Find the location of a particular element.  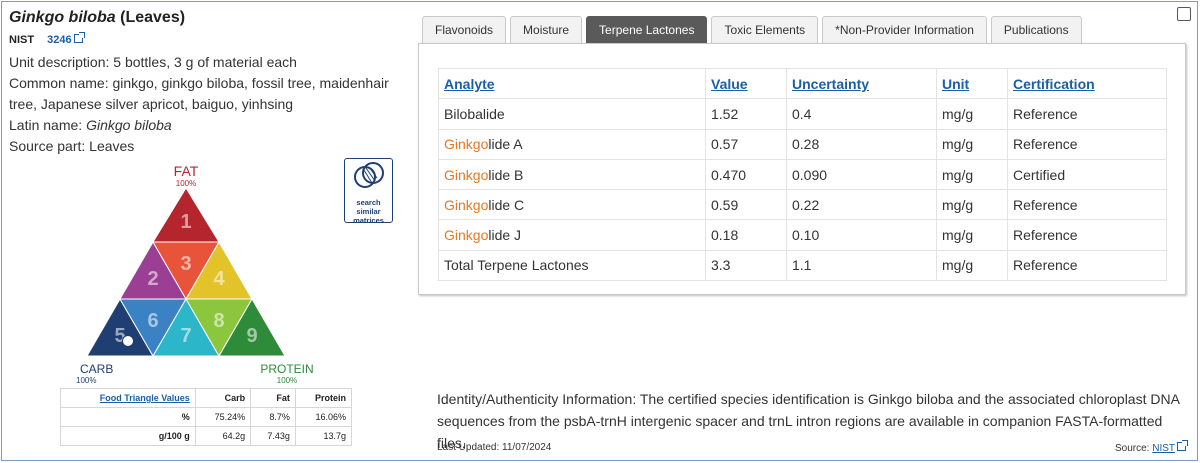

table-row: Ginkgolide J 0.18 0.10 mg/g Reference is located at coordinates (802, 235).